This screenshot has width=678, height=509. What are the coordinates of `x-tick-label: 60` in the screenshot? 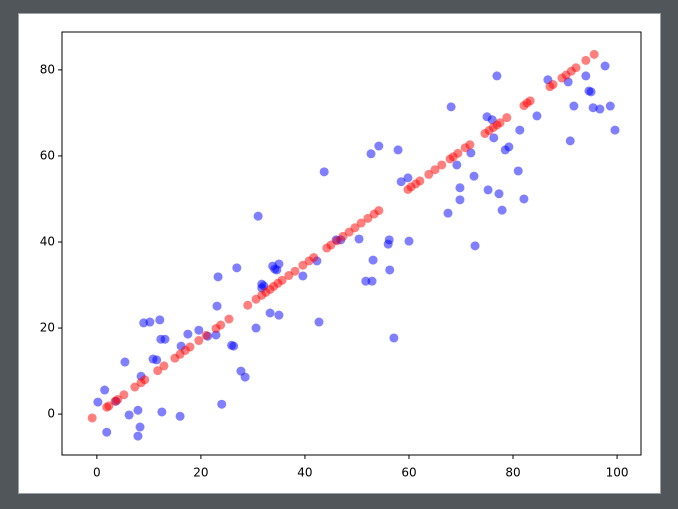 It's located at (408, 473).